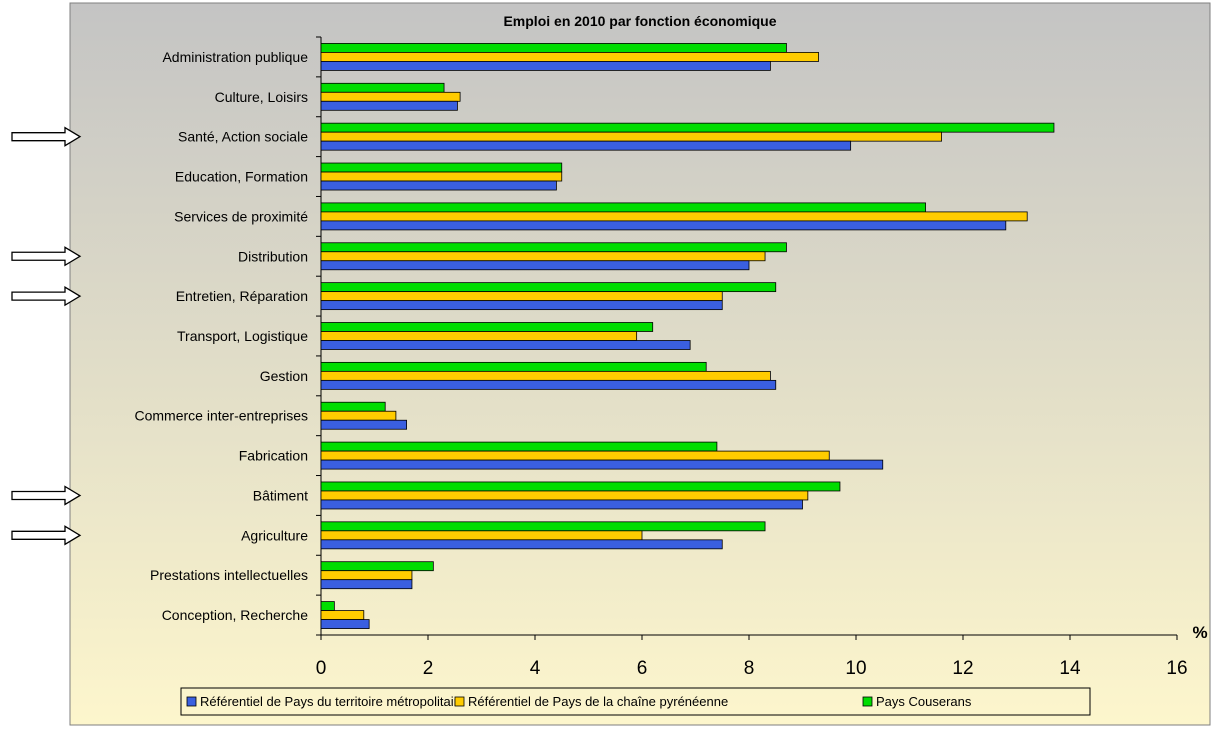 This screenshot has width=1212, height=732. What do you see at coordinates (639, 21) in the screenshot?
I see `chart-title: Emploi en 2010 par fonction économique` at bounding box center [639, 21].